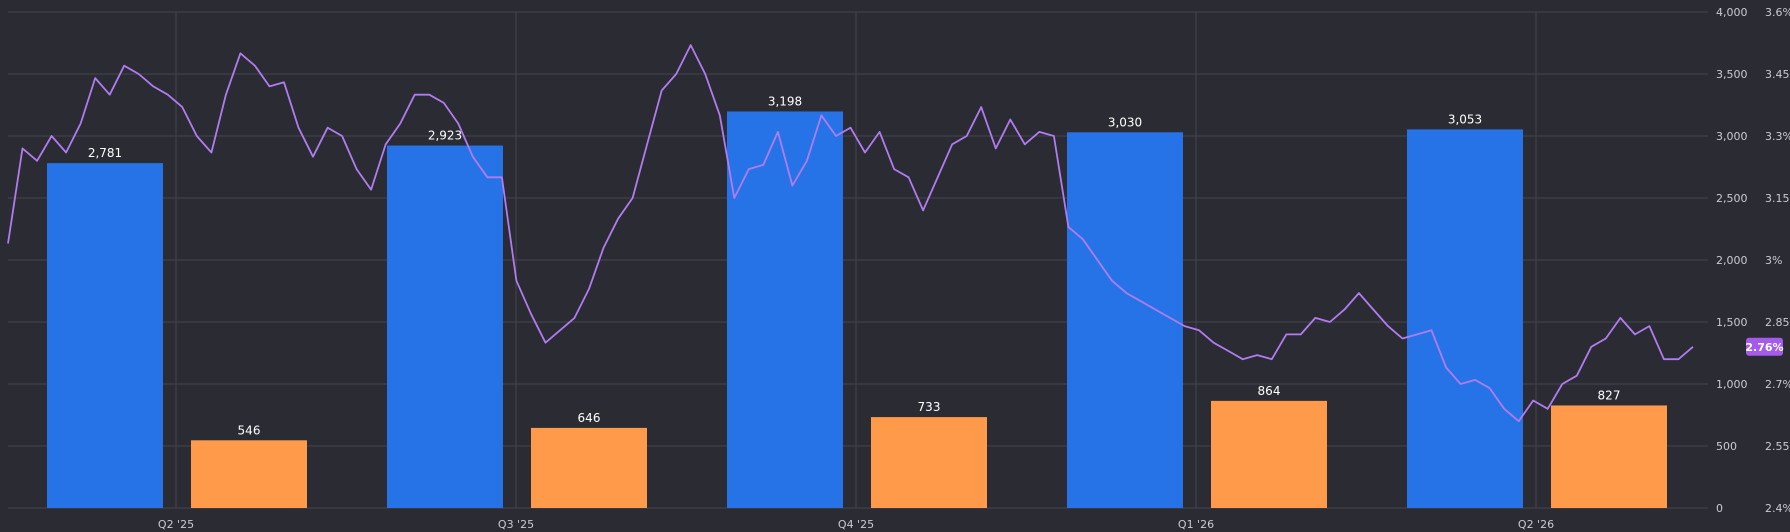  What do you see at coordinates (1465, 119) in the screenshot?
I see `bar-value-label: 3,053` at bounding box center [1465, 119].